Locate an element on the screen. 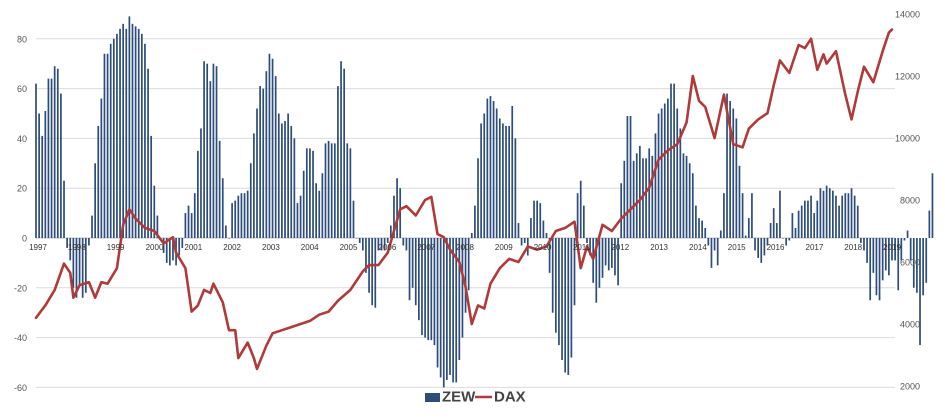 This screenshot has width=945, height=419. right-tick-label: 14000 is located at coordinates (907, 15).